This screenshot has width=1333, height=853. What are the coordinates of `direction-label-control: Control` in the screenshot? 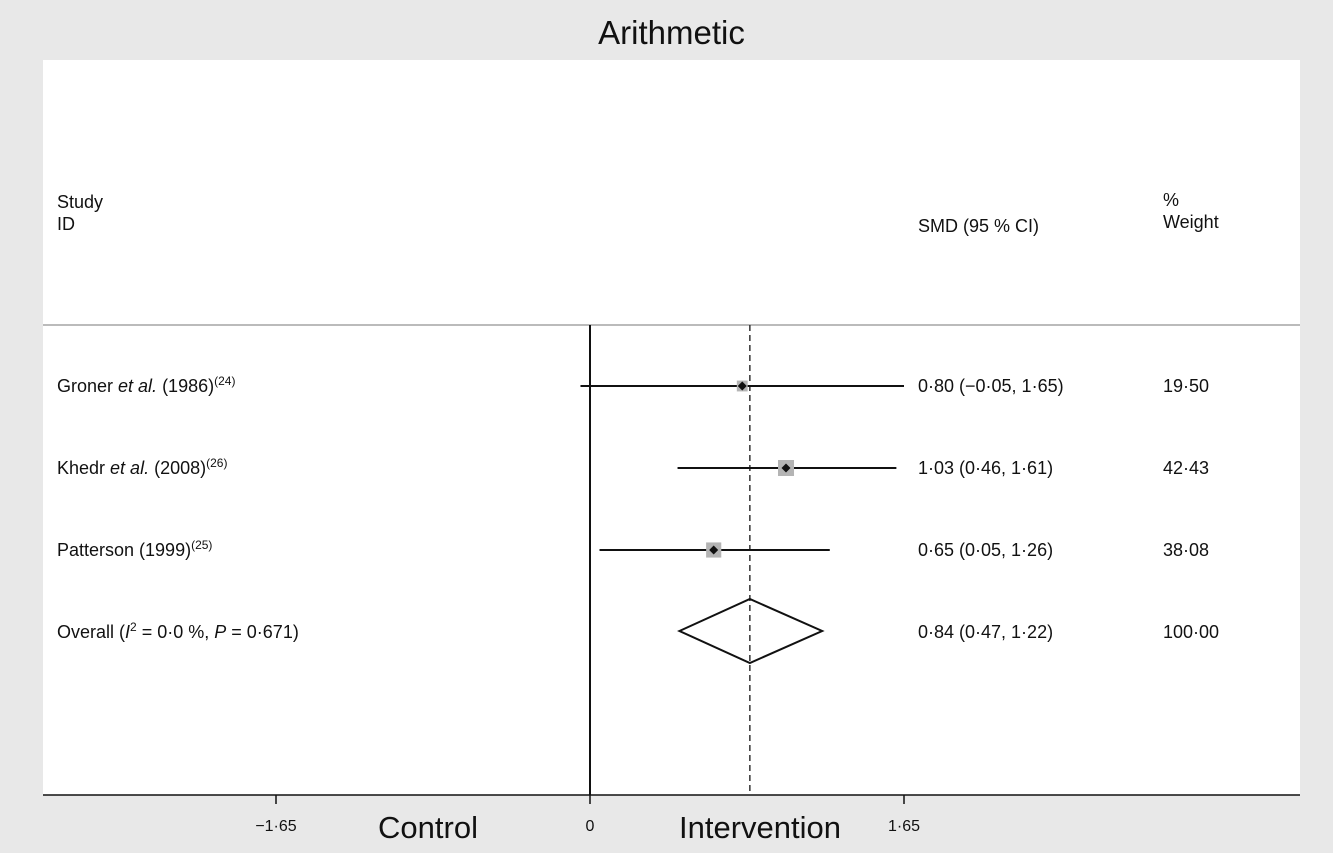 It's located at (428, 827).